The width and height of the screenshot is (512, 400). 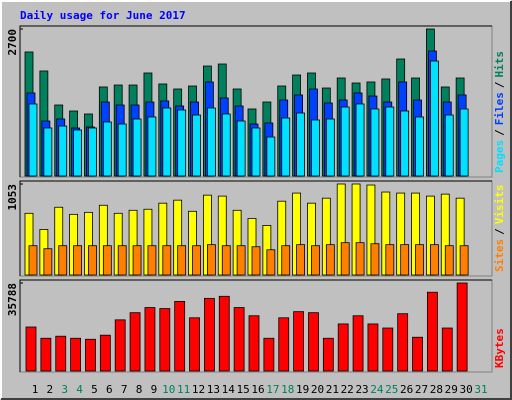 What do you see at coordinates (391, 389) in the screenshot?
I see `x-tick-label: 25` at bounding box center [391, 389].